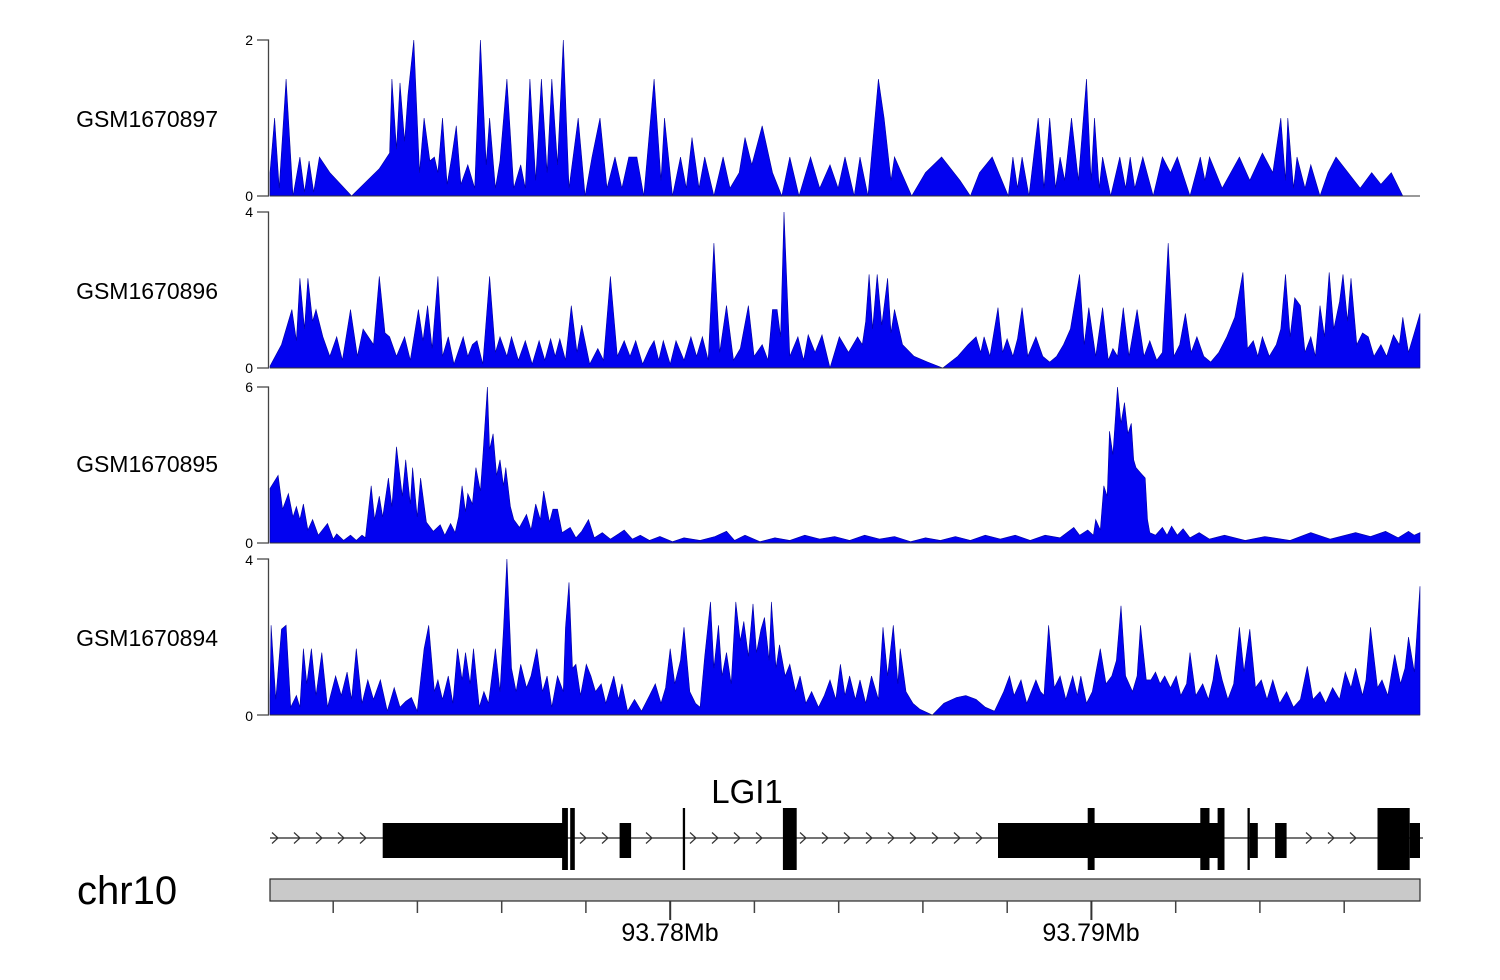 The image size is (1500, 980). I want to click on ruler-layer, so click(845, 899).